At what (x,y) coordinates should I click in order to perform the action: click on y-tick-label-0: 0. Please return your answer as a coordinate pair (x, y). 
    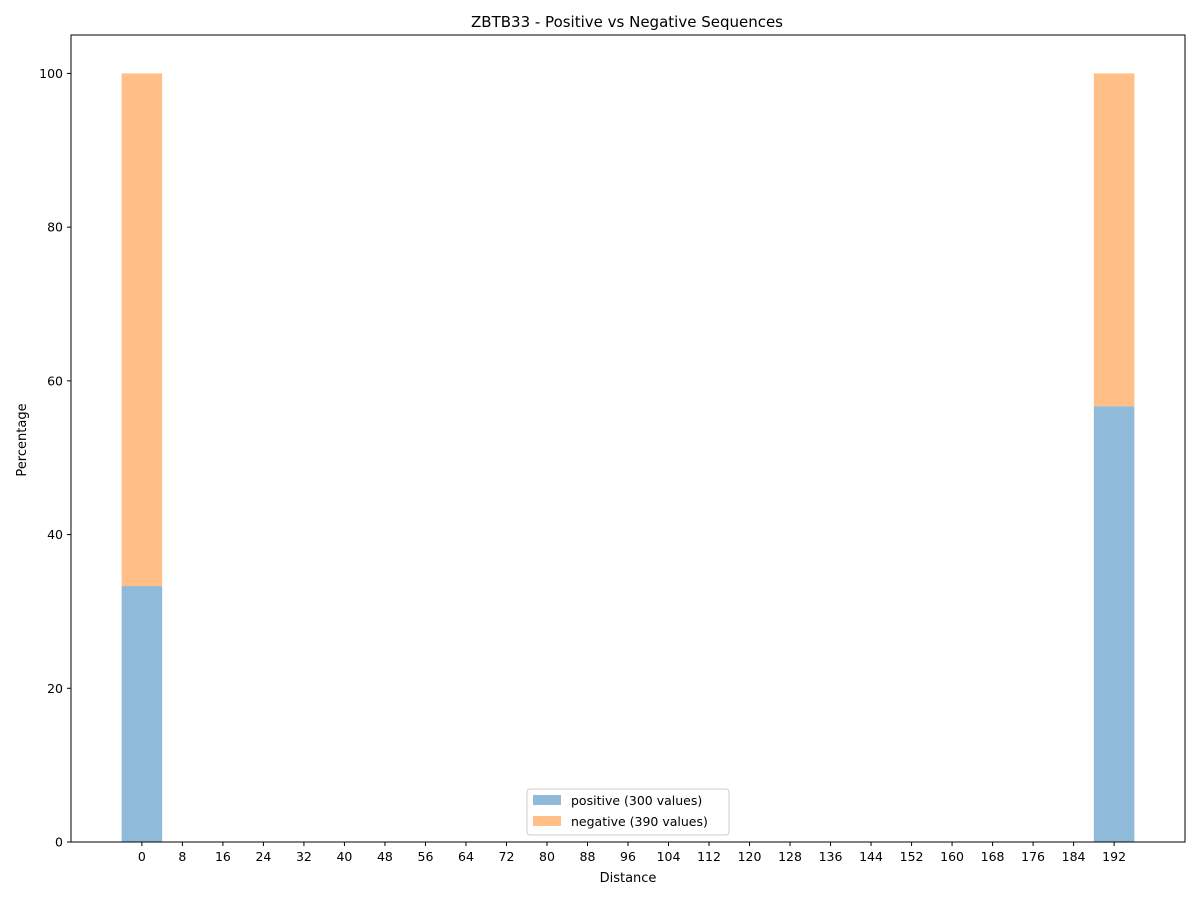
    Looking at the image, I should click on (59, 842).